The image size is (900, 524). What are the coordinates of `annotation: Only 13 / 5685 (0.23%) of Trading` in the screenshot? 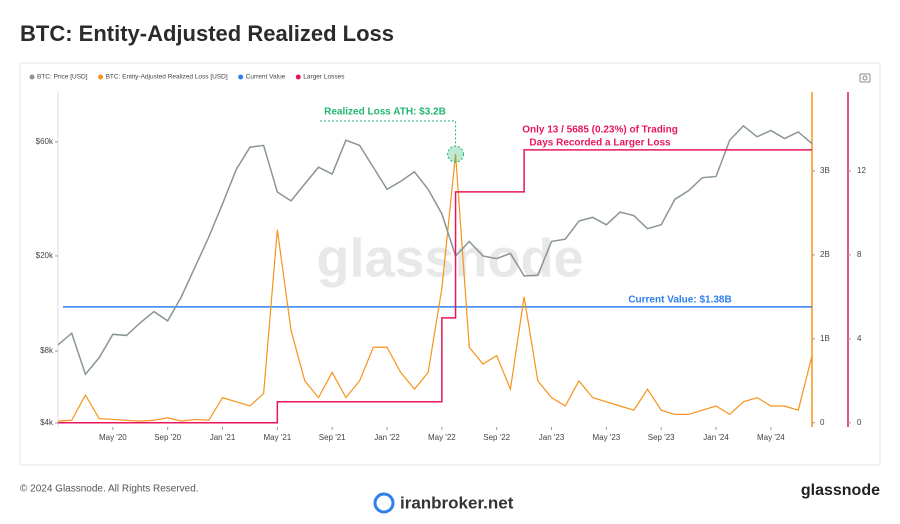 It's located at (600, 130).